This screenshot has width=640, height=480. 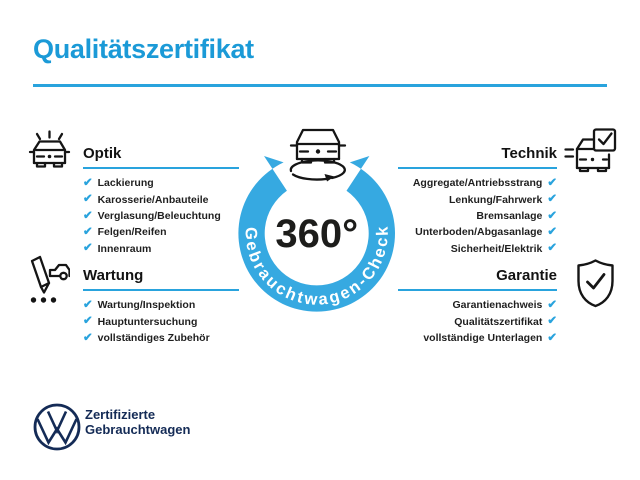 I want to click on checklist-item: ✔ Hauptuntersuchung, so click(x=161, y=322).